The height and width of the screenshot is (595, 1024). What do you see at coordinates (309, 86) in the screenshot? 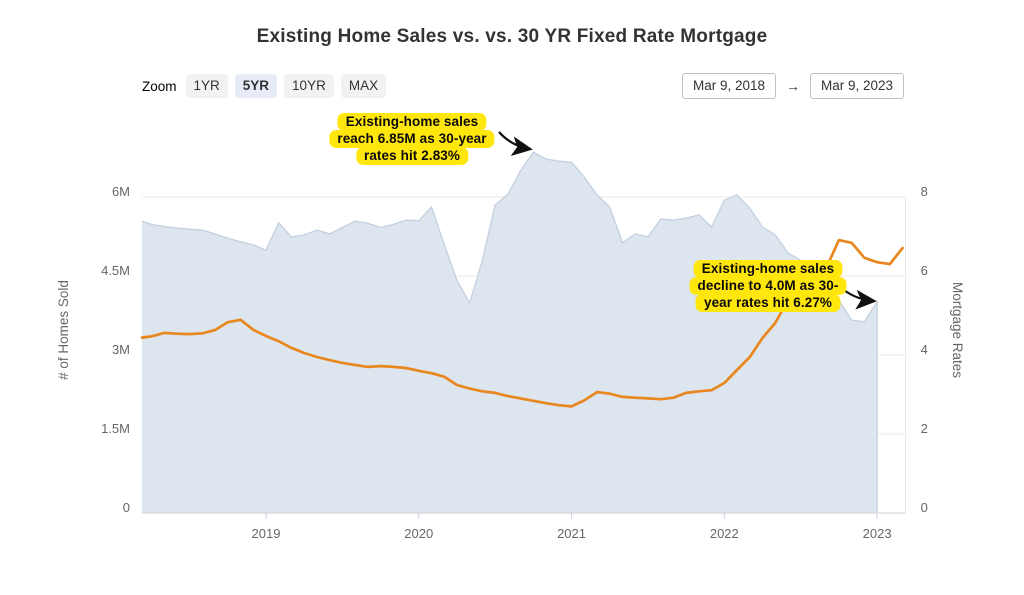
I see `zoom-button-10yr: 10YR` at bounding box center [309, 86].